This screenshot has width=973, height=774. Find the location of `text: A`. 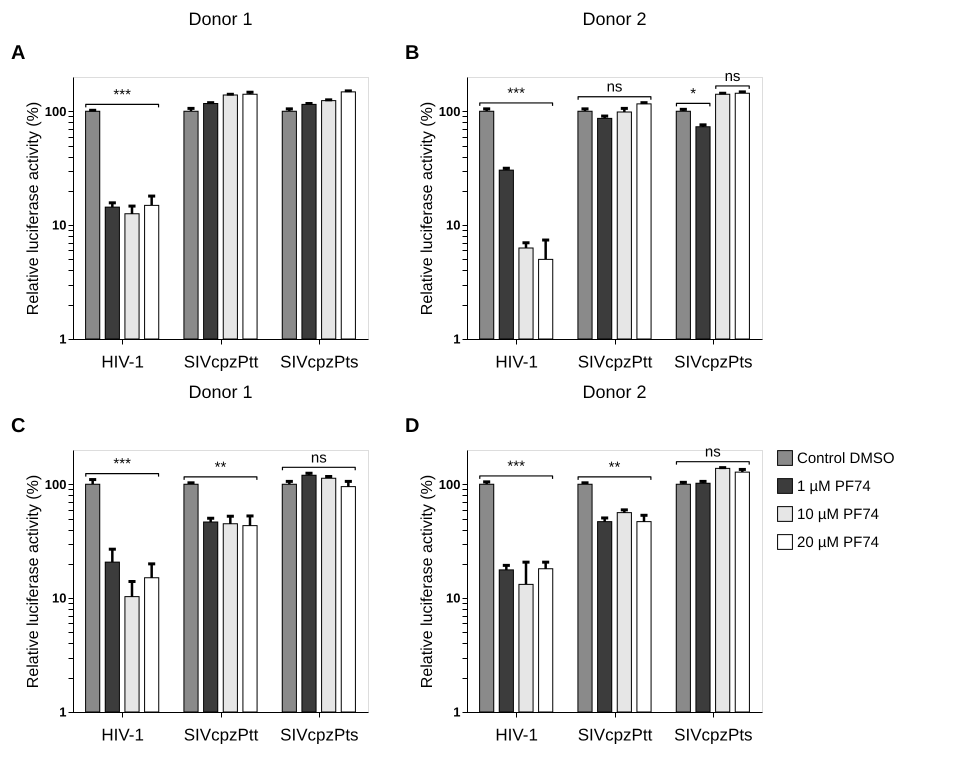

text: A is located at coordinates (18, 53).